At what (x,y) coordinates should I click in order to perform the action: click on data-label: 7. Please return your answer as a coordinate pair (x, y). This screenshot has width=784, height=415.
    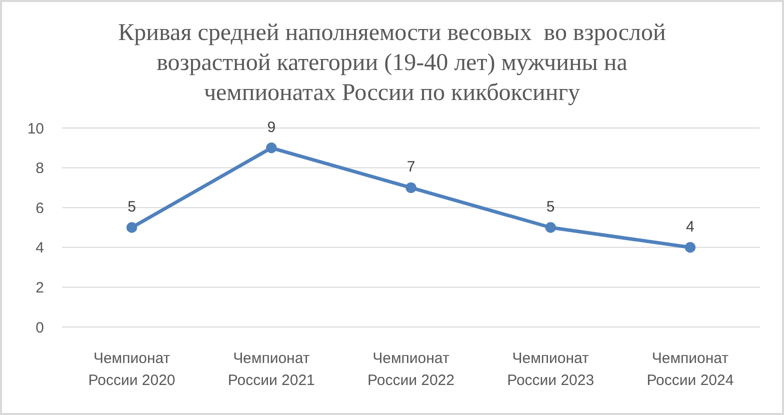
    Looking at the image, I should click on (411, 167).